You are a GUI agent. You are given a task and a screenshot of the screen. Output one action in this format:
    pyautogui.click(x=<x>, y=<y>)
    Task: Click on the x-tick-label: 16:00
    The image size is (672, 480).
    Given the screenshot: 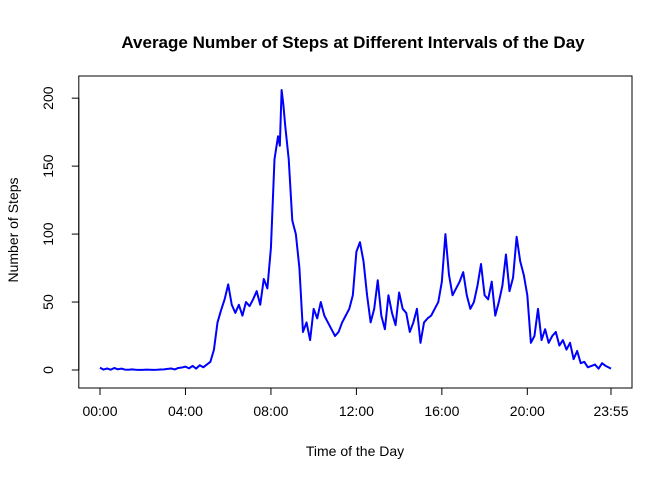 What is the action you would take?
    pyautogui.click(x=441, y=411)
    